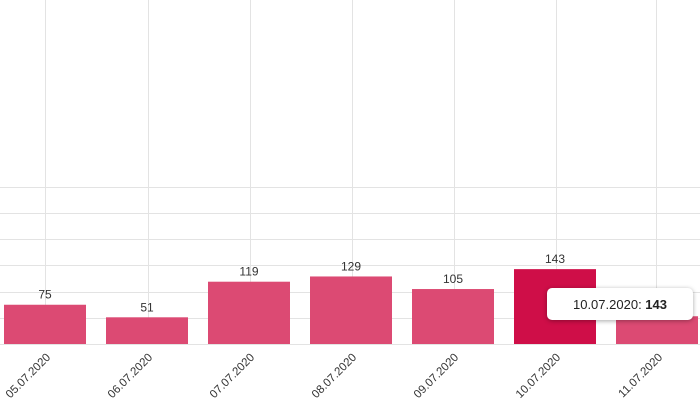  Describe the element at coordinates (248, 272) in the screenshot. I see `data-label-07.07.2020: 119` at that location.